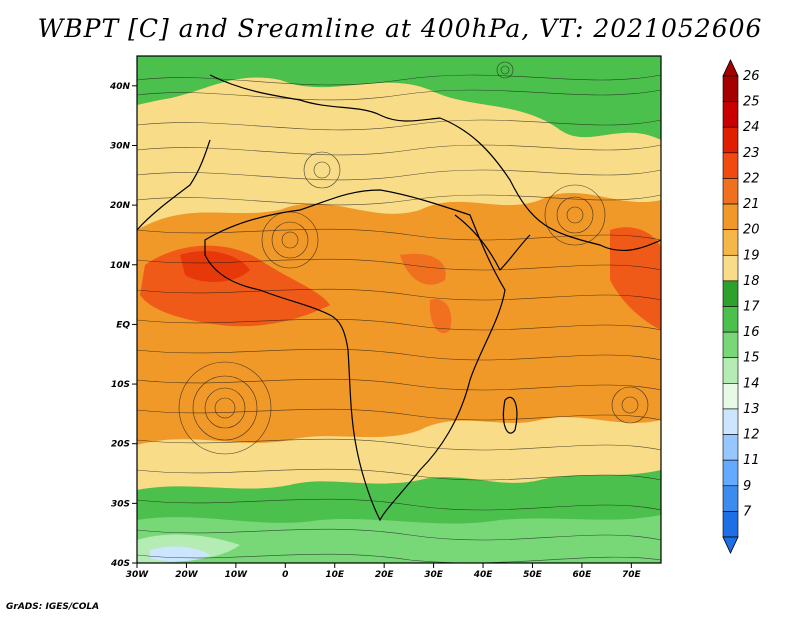 The image size is (800, 618). Describe the element at coordinates (510, 415) in the screenshot. I see `madagascar-coast` at that location.